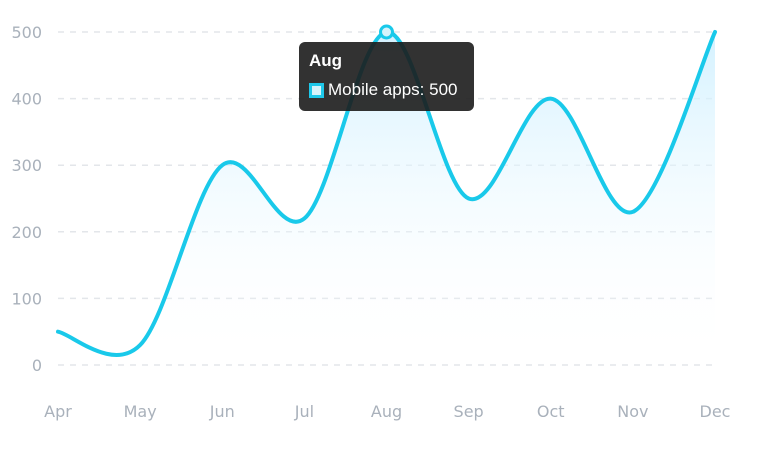 This screenshot has width=760, height=459. What do you see at coordinates (551, 99) in the screenshot?
I see `data-point-oct` at bounding box center [551, 99].